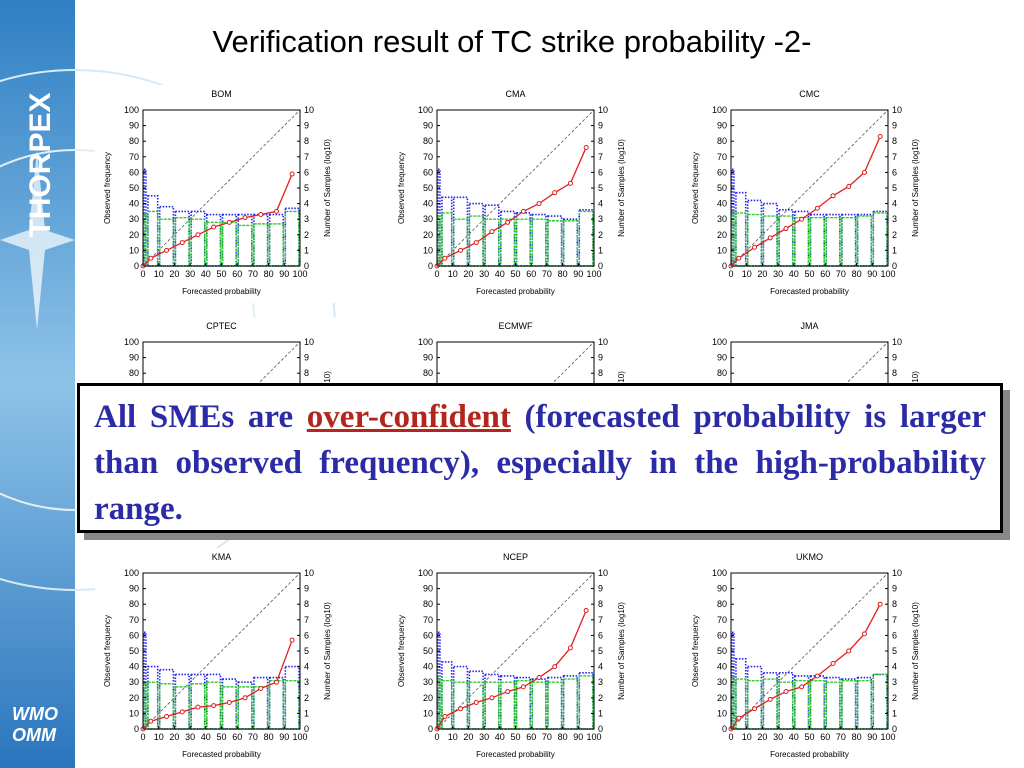  Describe the element at coordinates (593, 737) in the screenshot. I see `x-tick-label: 100` at that location.